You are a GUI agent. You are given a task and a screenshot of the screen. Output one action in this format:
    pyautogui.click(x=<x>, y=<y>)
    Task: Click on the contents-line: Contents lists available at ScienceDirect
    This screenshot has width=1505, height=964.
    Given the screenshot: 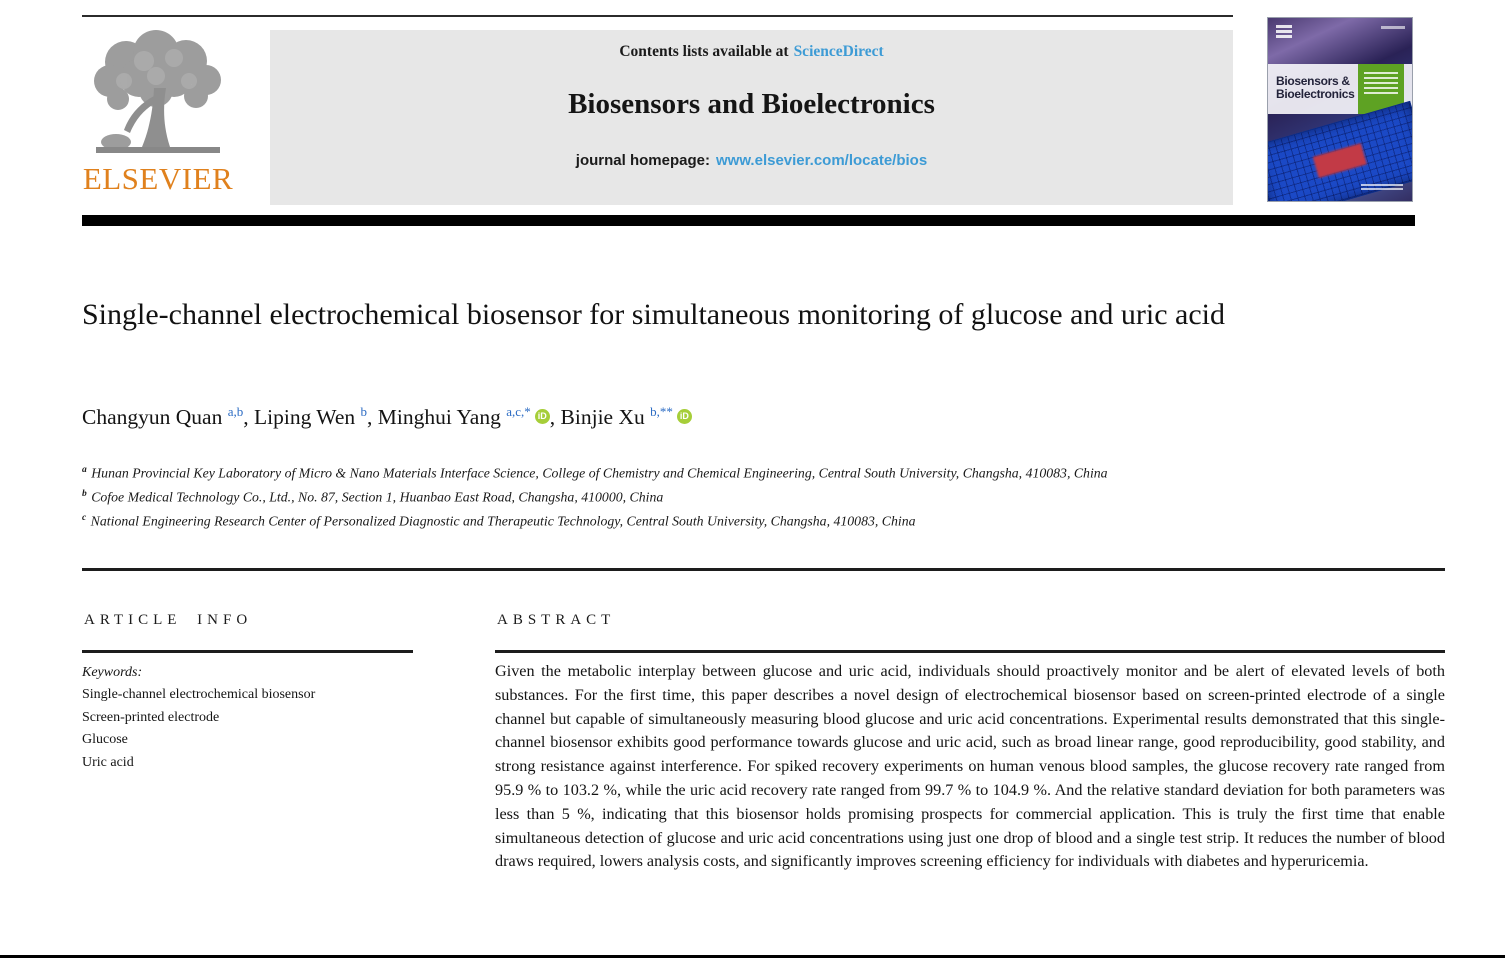 What is the action you would take?
    pyautogui.click(x=751, y=45)
    